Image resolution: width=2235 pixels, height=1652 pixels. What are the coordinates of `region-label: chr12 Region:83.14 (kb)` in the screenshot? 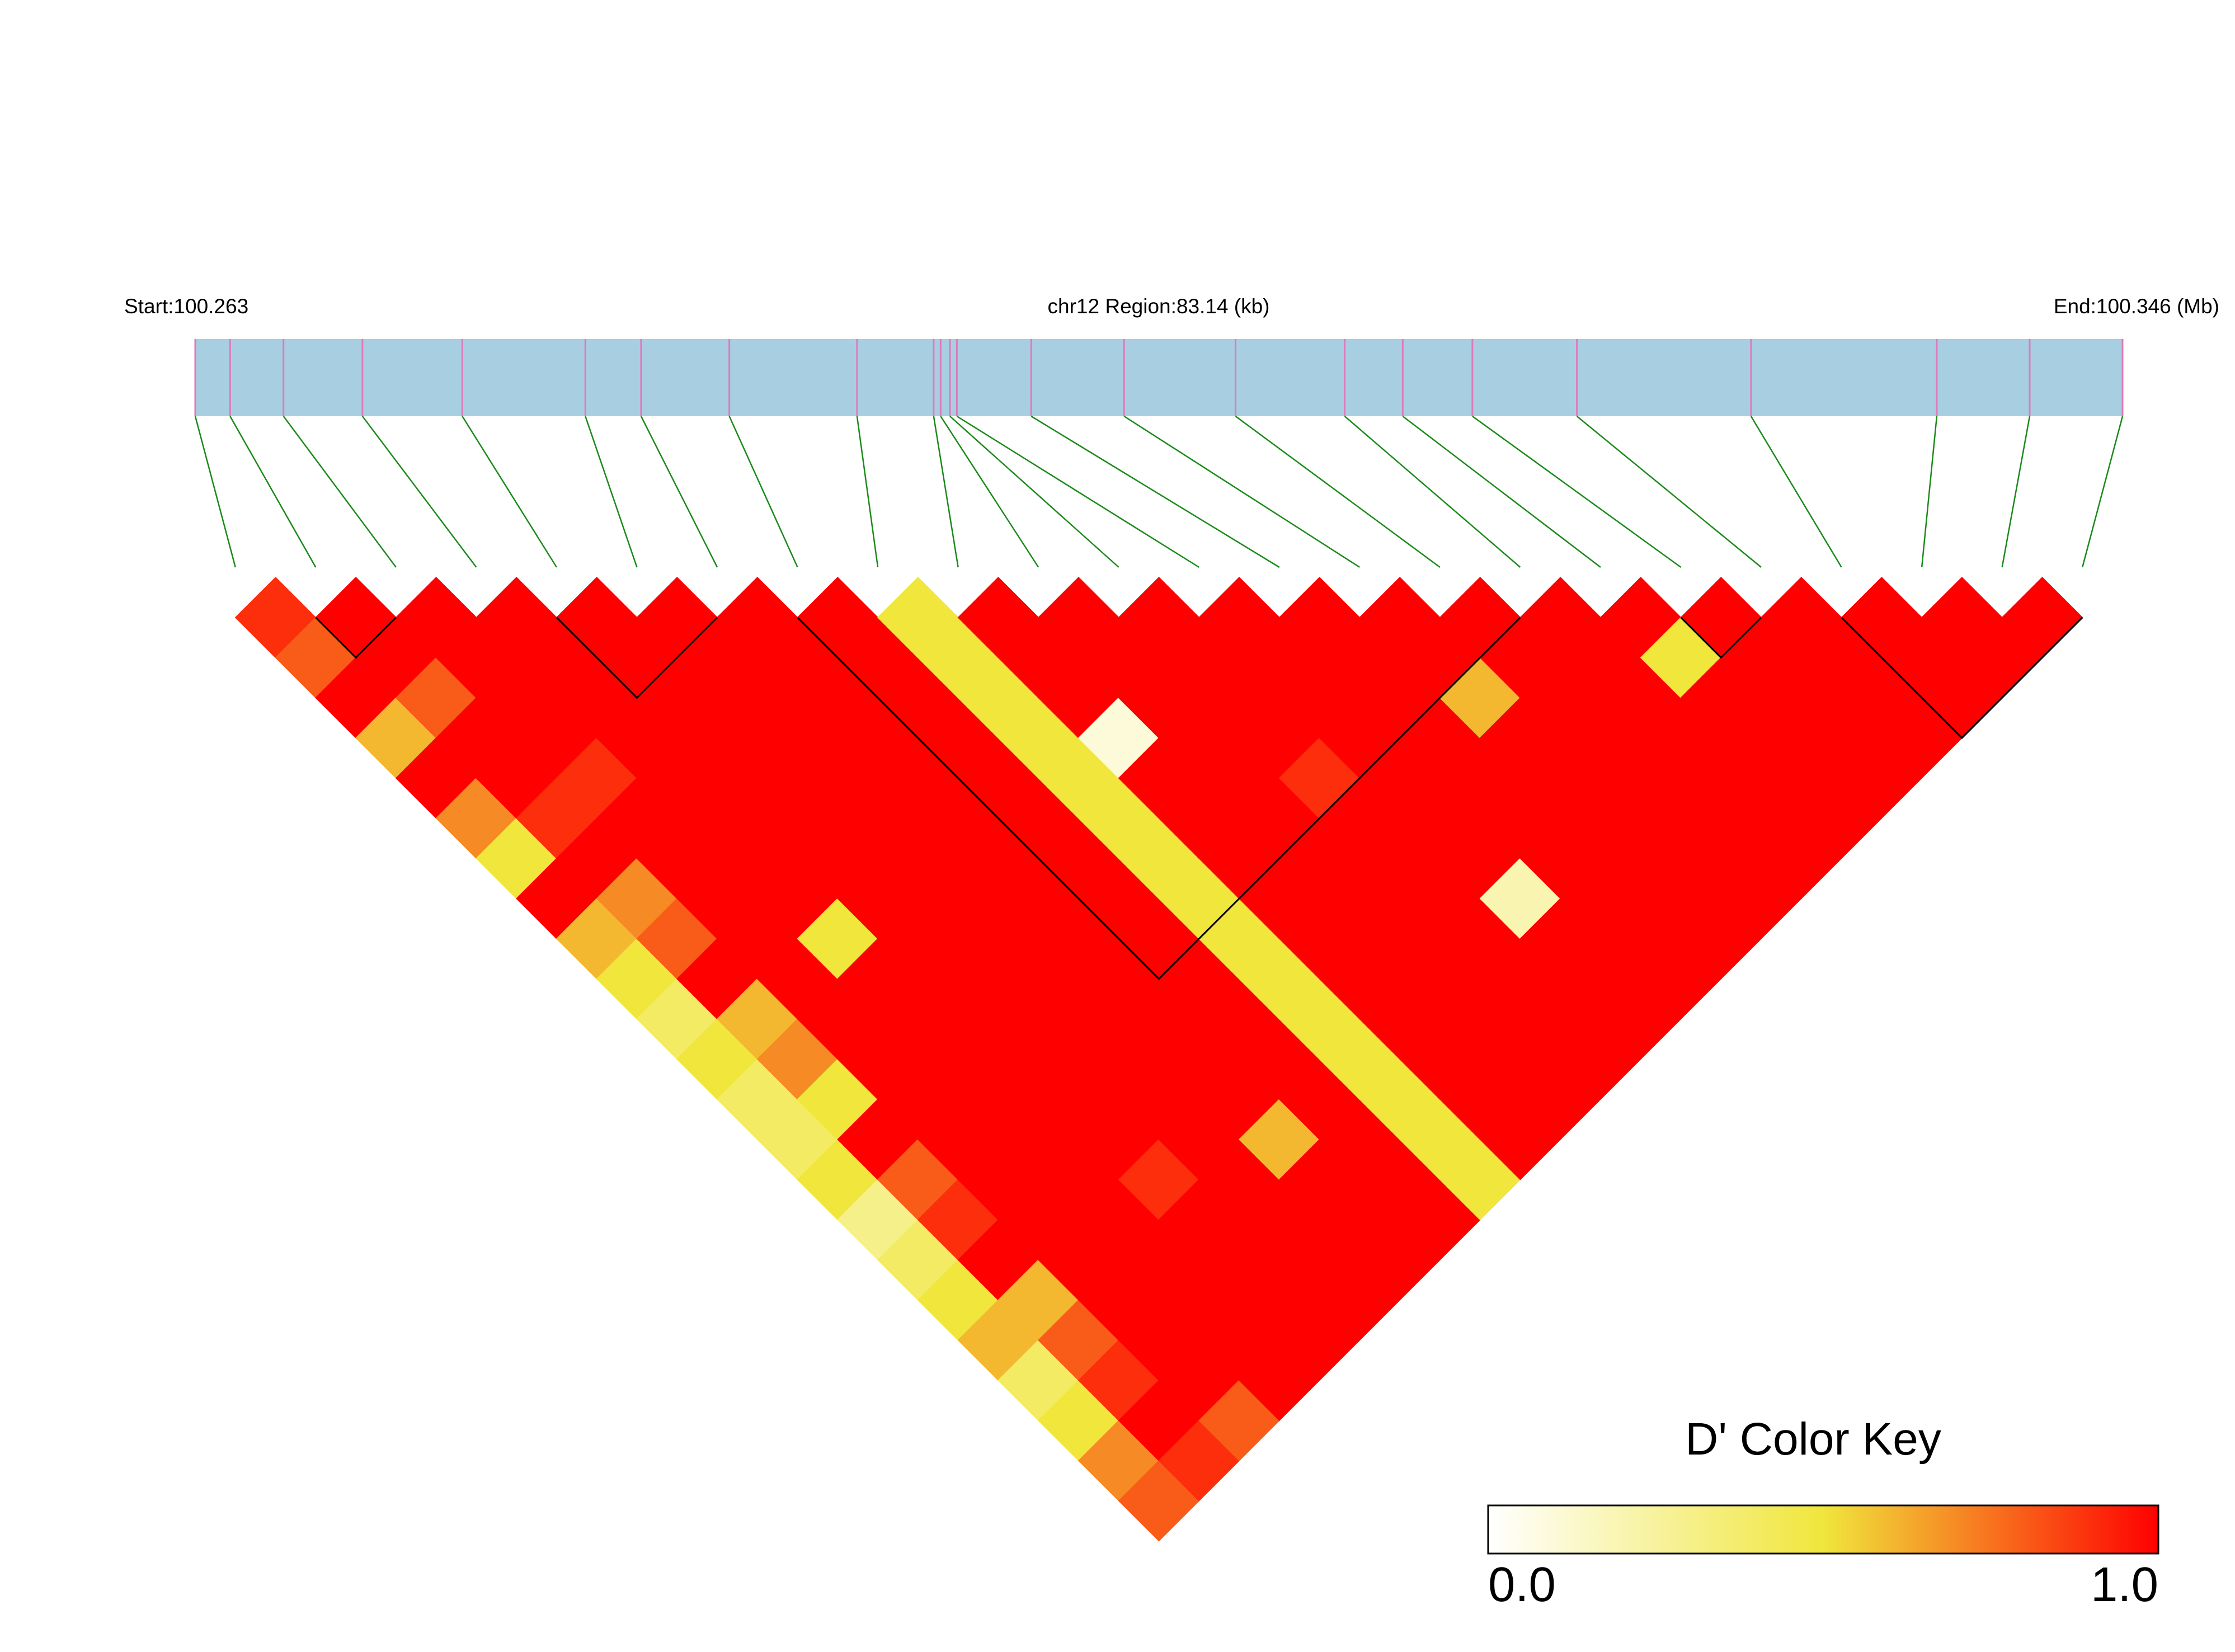 It's located at (1159, 306).